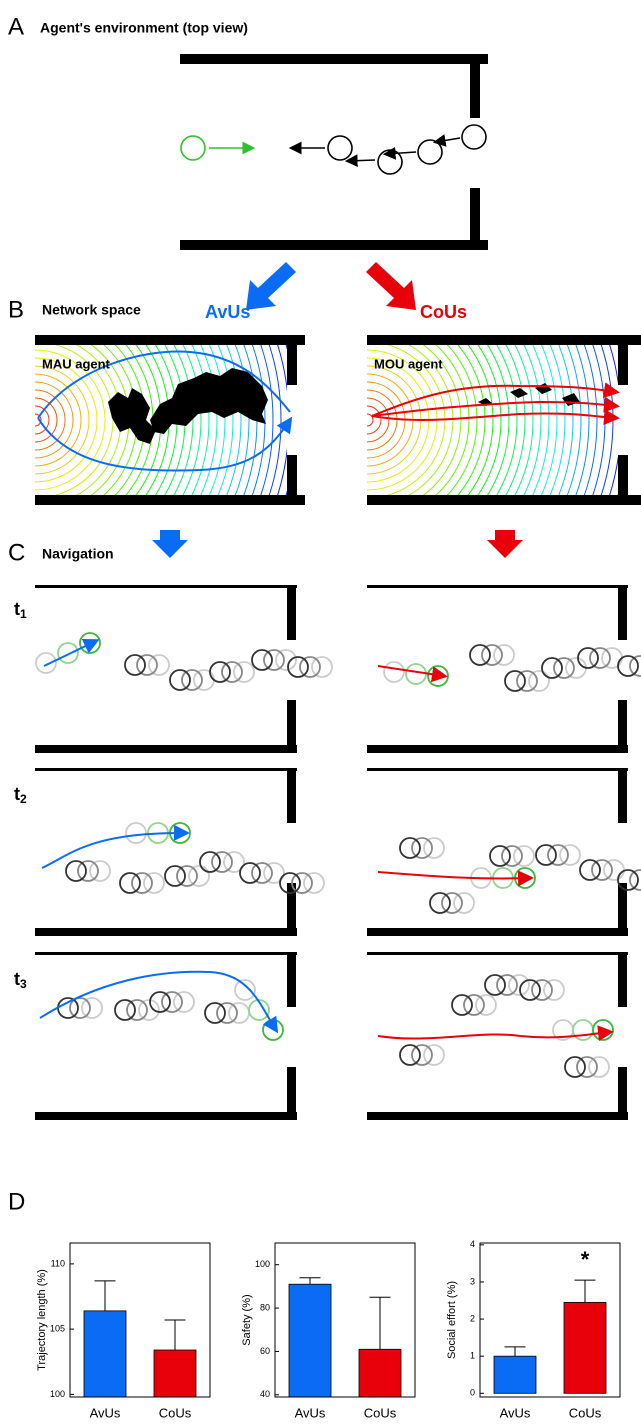  What do you see at coordinates (472, 1393) in the screenshot?
I see `y-tick-label: 0` at bounding box center [472, 1393].